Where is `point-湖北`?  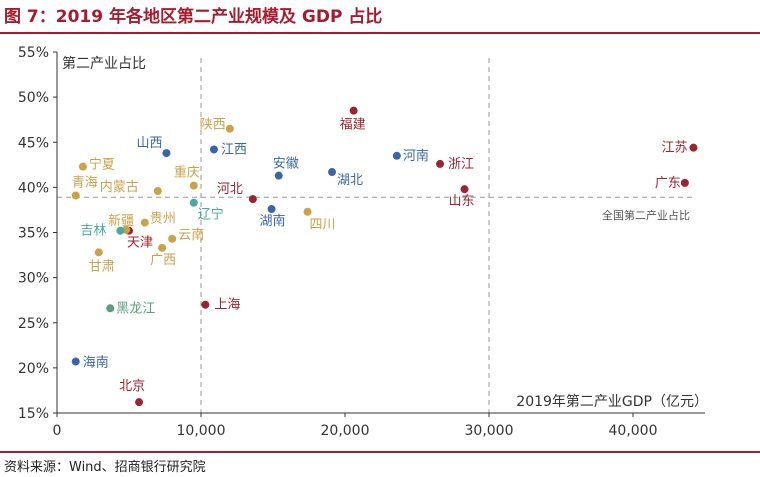 point-湖北 is located at coordinates (332, 172).